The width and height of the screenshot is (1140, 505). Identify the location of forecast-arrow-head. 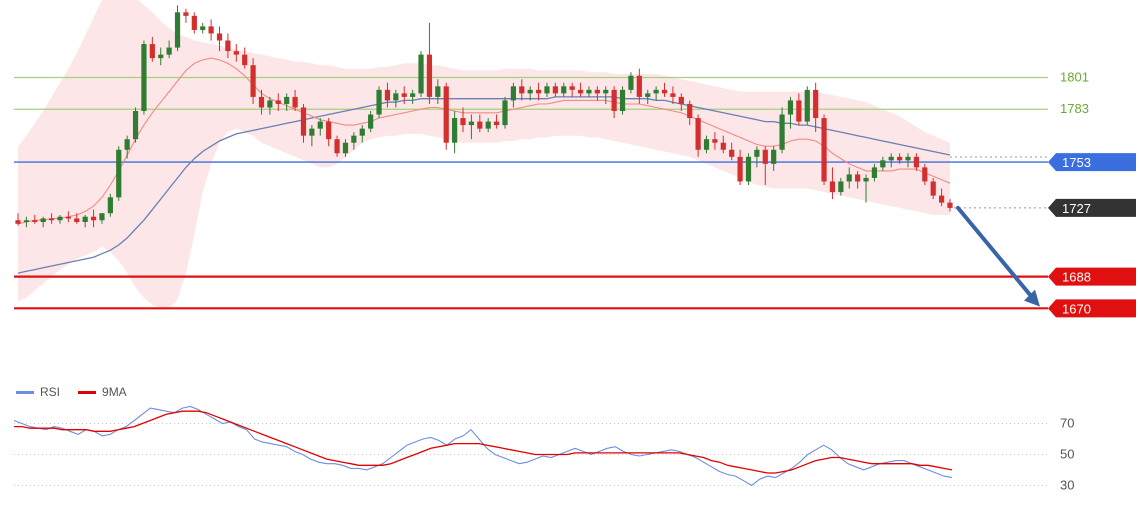
(1032, 298).